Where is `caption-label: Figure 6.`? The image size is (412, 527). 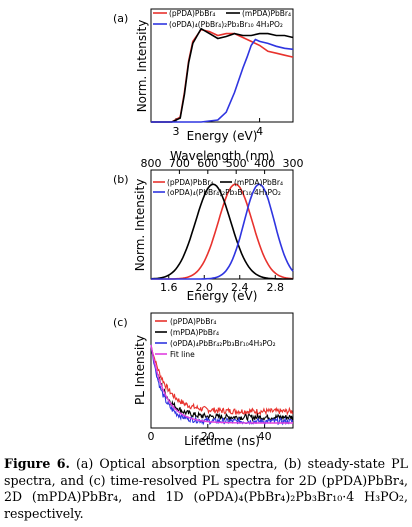
caption-label: Figure 6. is located at coordinates (37, 463).